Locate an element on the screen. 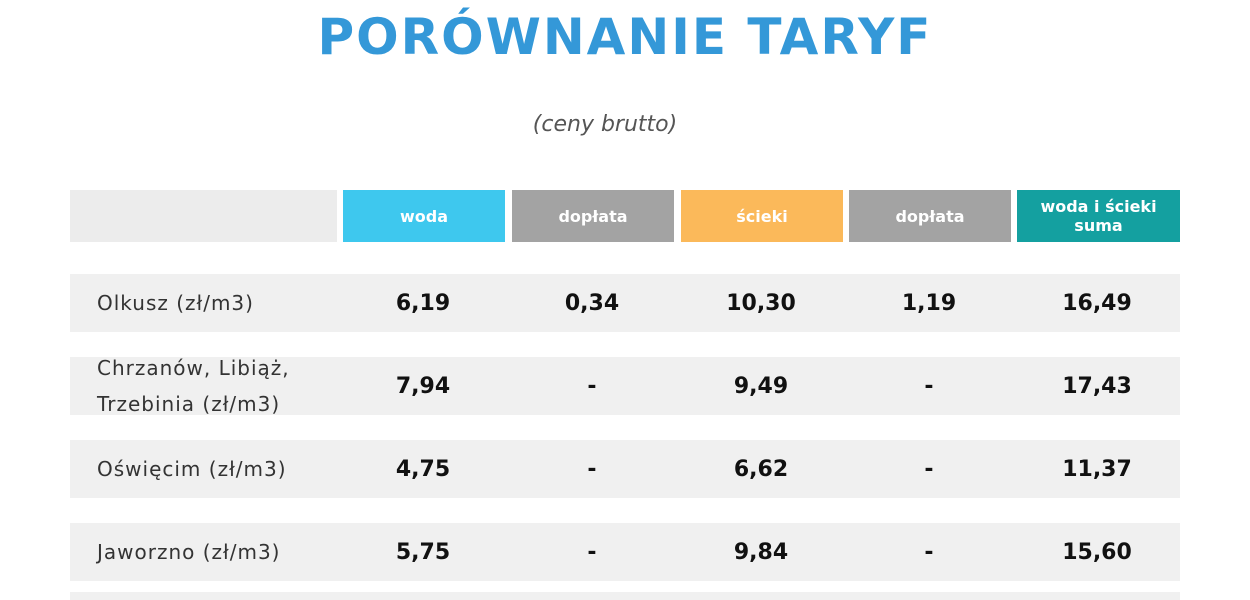  row-label: Jaworzno (zł/m3) is located at coordinates (189, 552).